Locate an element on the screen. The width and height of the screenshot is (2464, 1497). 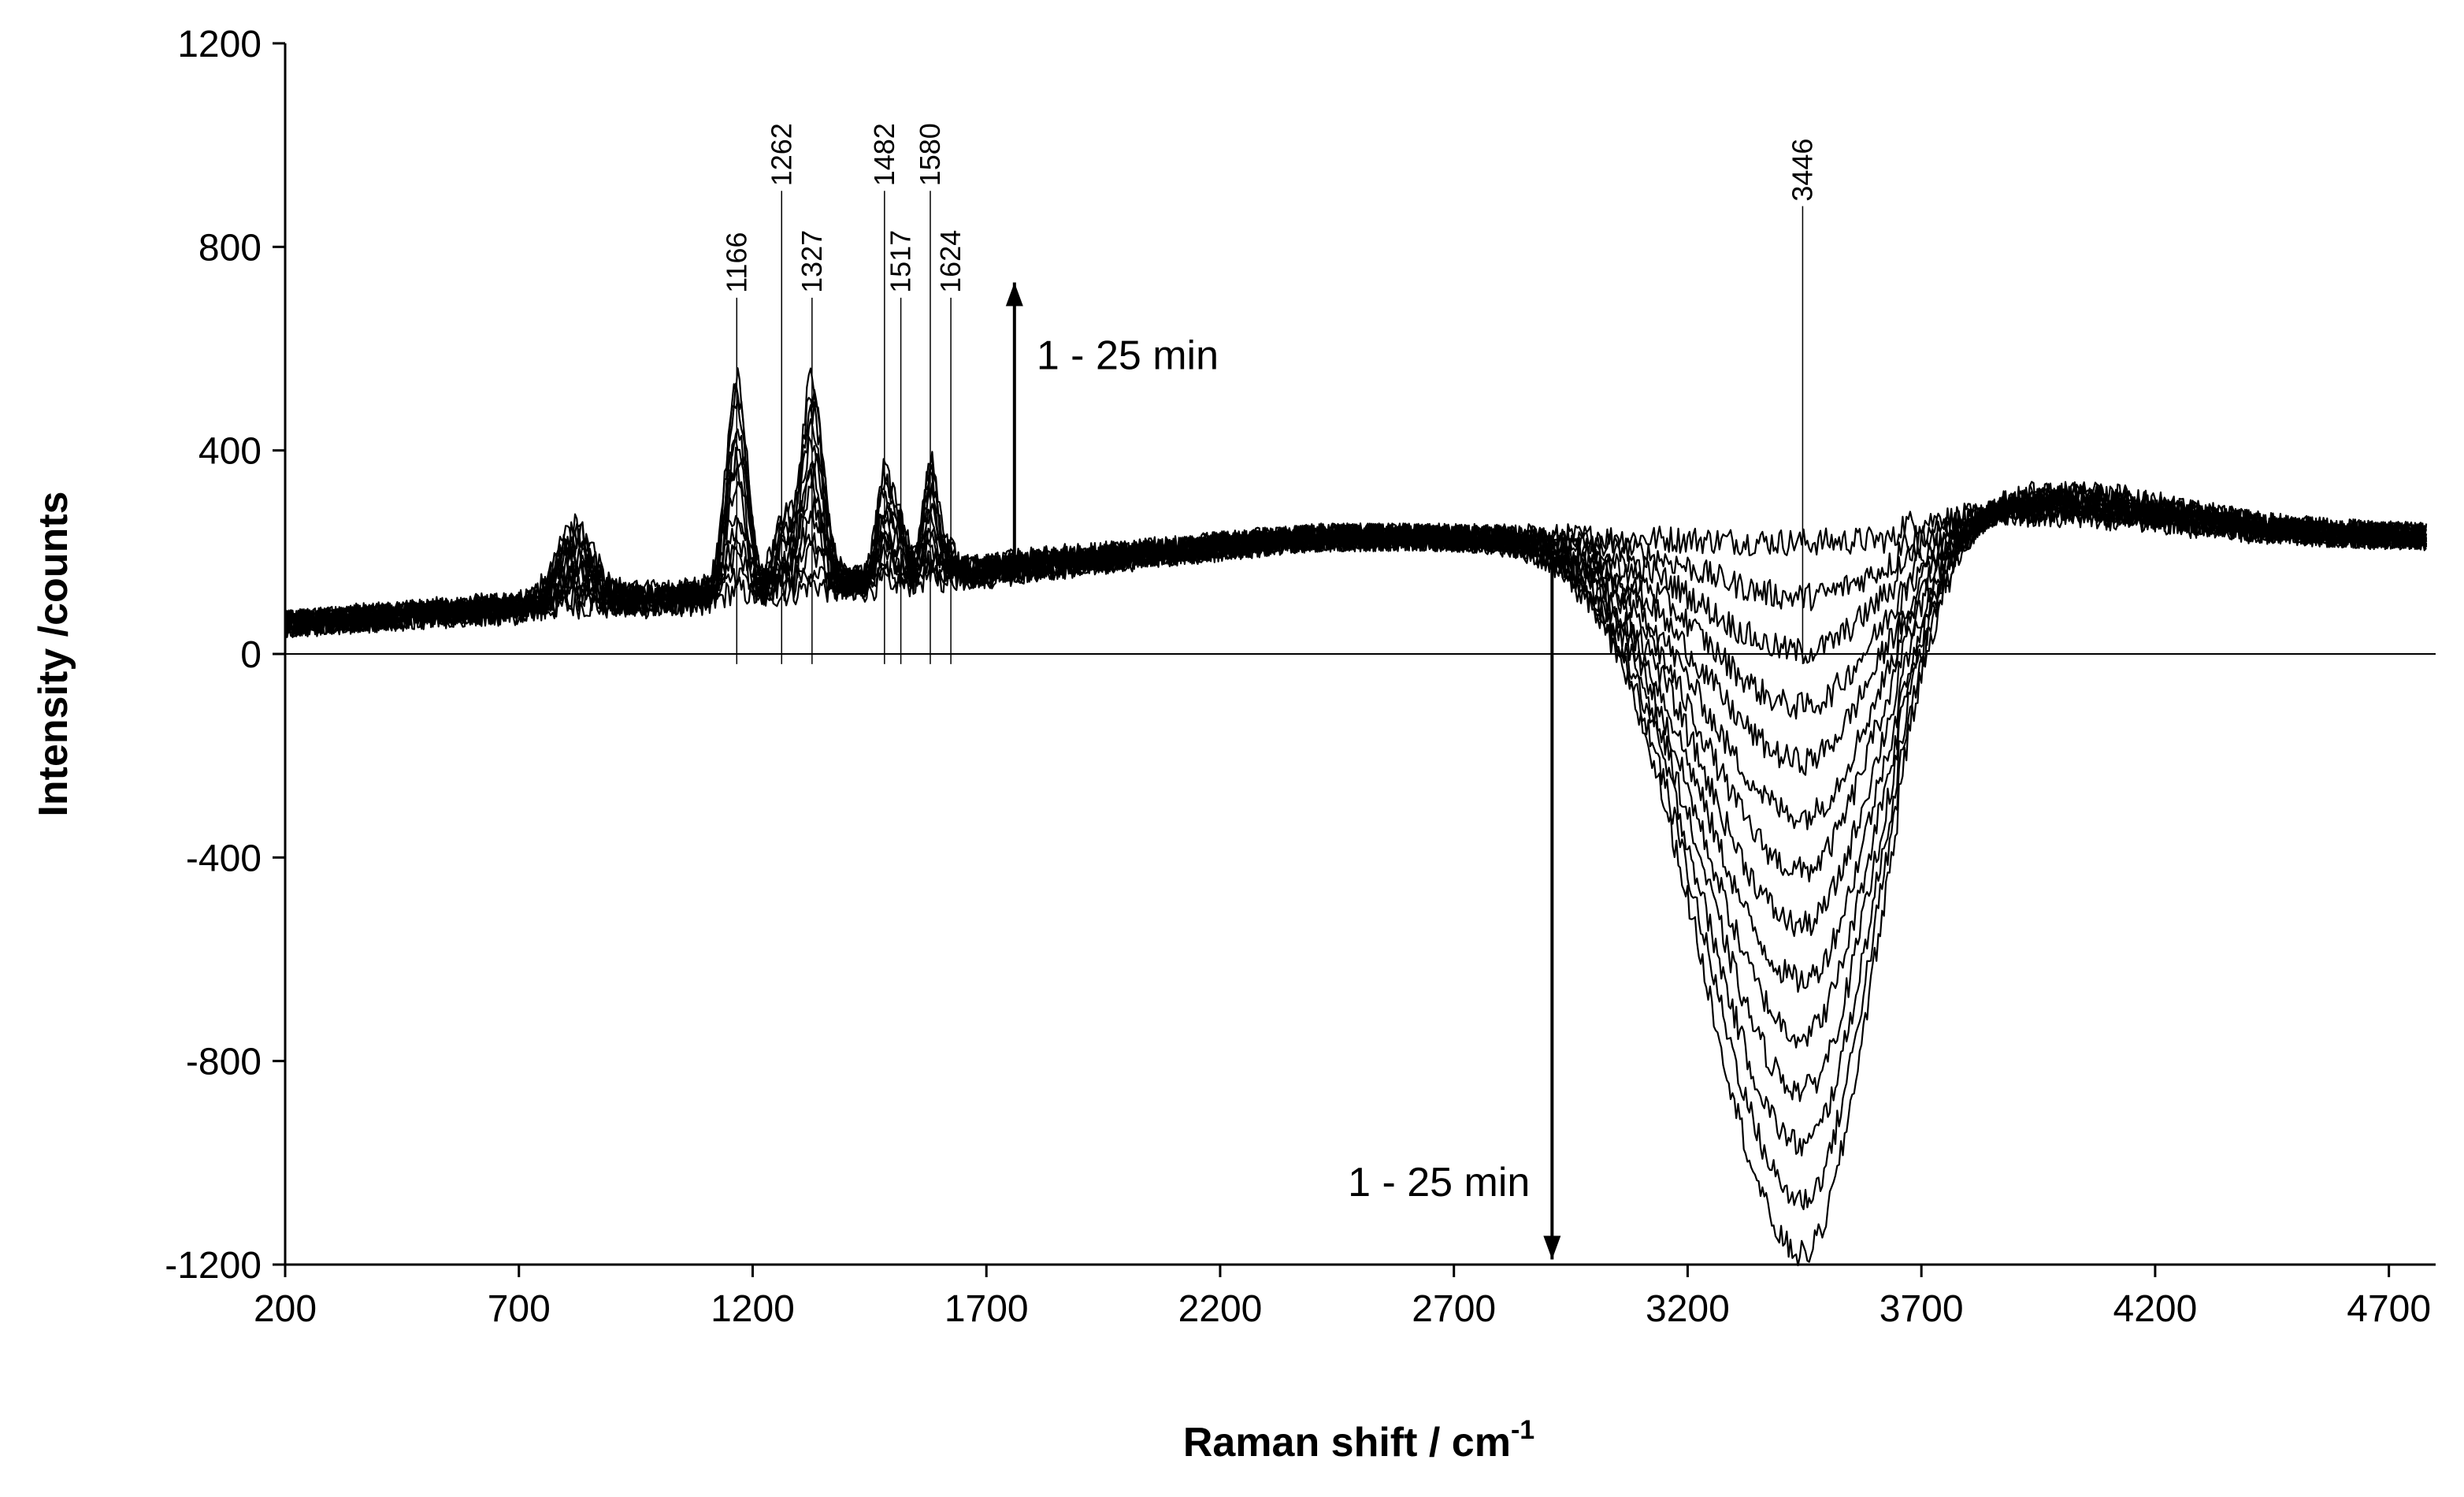
x-tick-label: 4700 is located at coordinates (2389, 1309).